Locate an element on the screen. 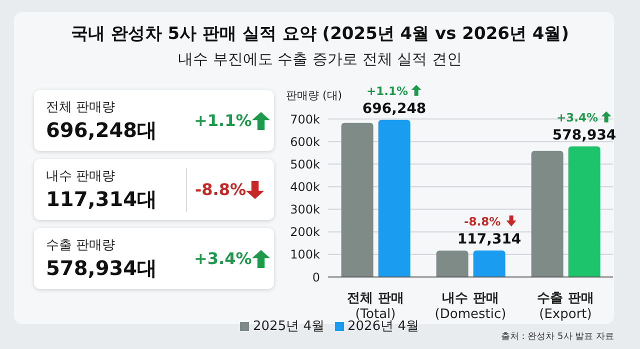  y-tick-label: 200k is located at coordinates (305, 232).